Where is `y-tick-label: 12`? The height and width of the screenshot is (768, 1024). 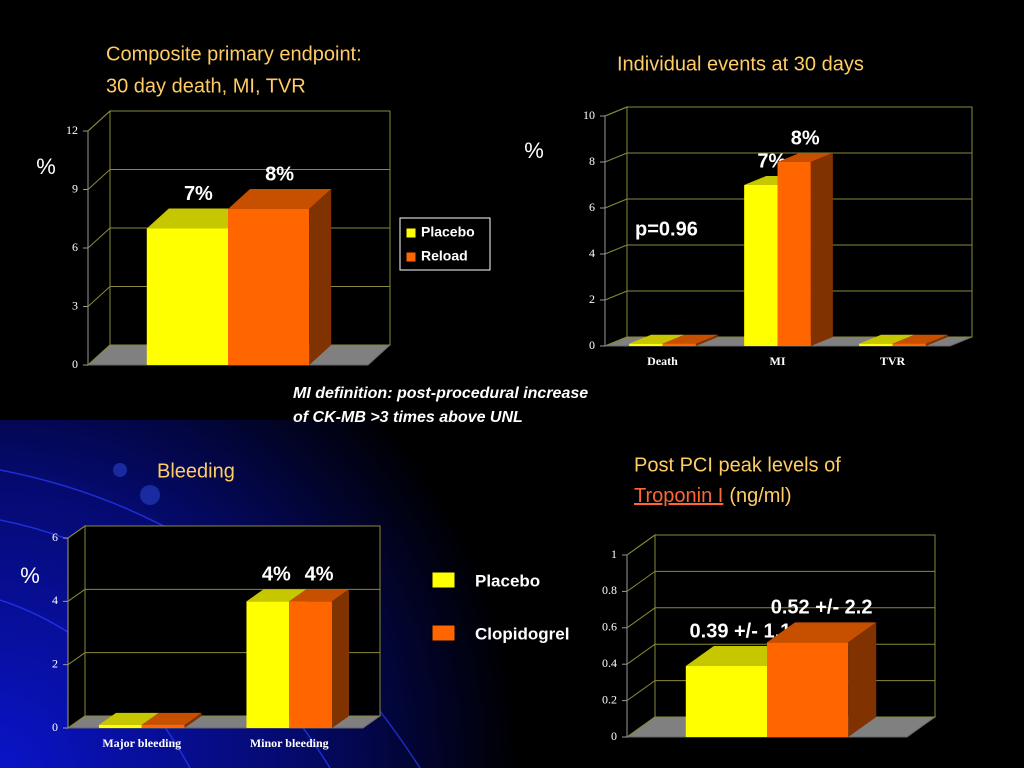 y-tick-label: 12 is located at coordinates (72, 130).